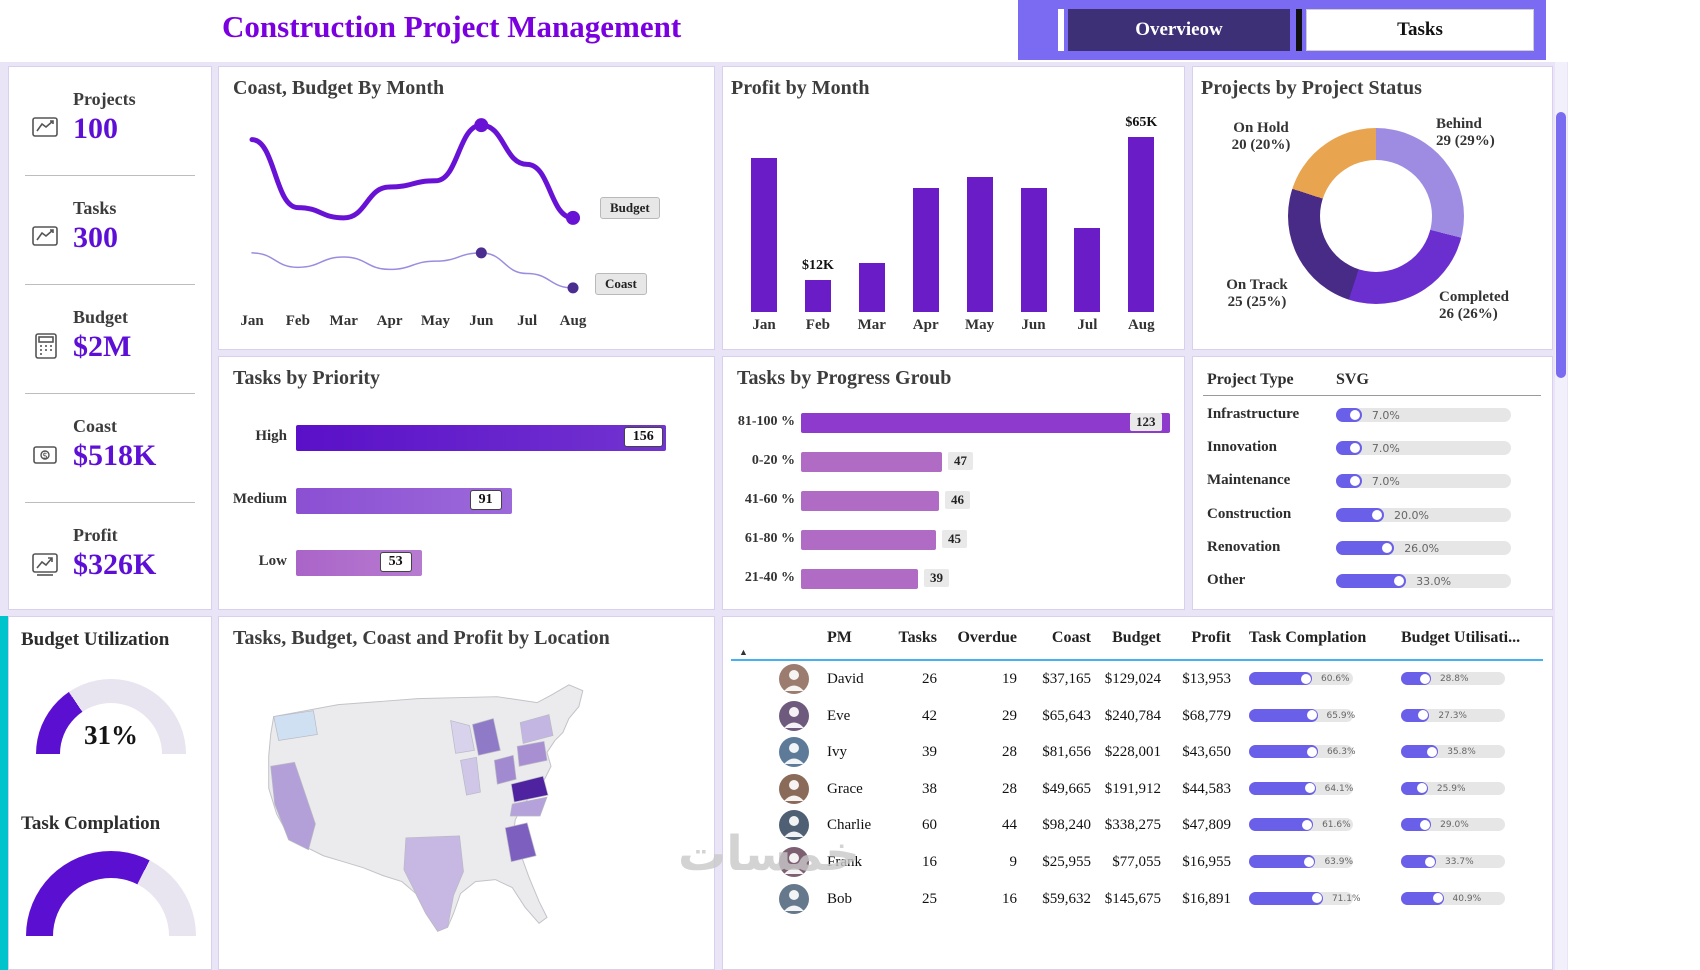  What do you see at coordinates (481, 438) in the screenshot?
I see `priority-bar` at bounding box center [481, 438].